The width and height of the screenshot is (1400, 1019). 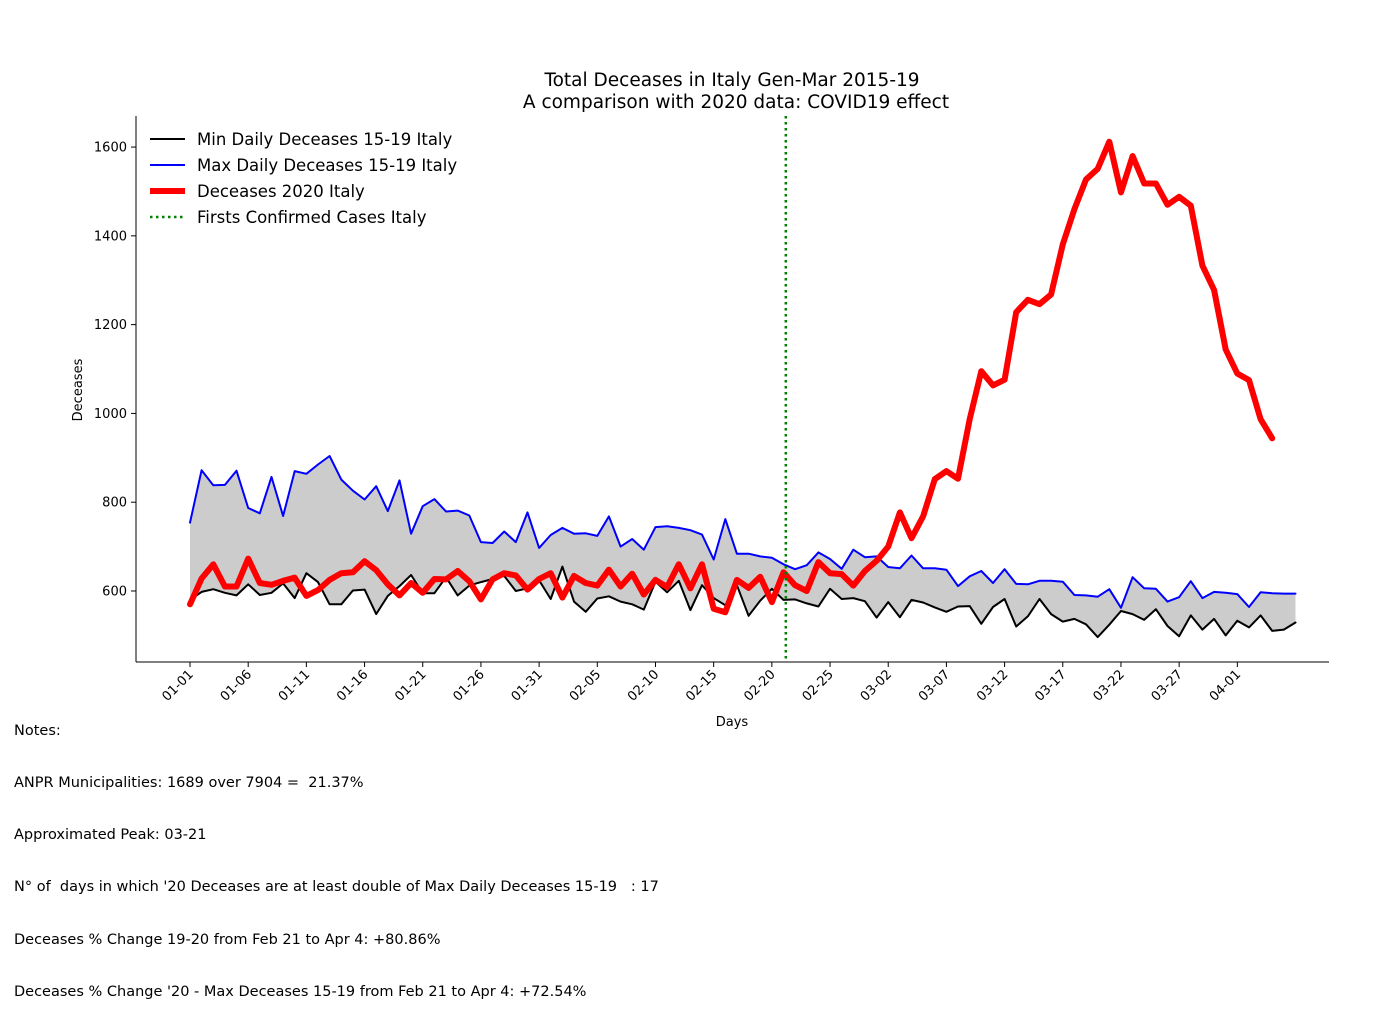 I want to click on x-tick-label: 03-12, so click(x=992, y=685).